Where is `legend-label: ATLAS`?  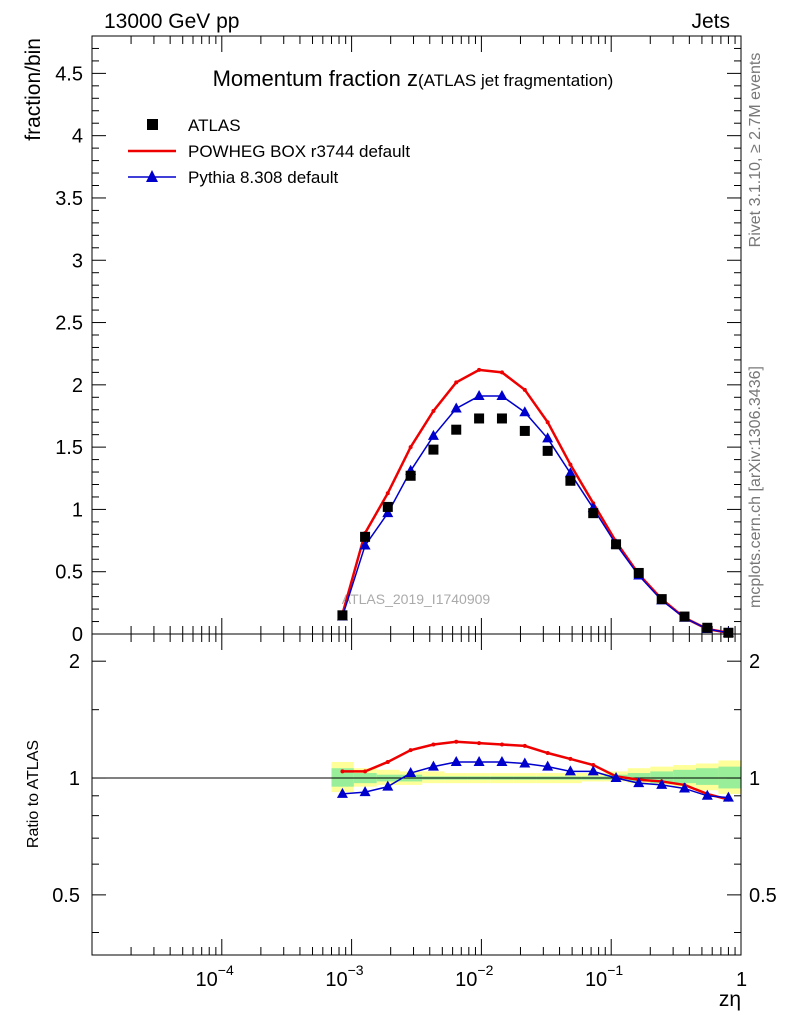 legend-label: ATLAS is located at coordinates (214, 125).